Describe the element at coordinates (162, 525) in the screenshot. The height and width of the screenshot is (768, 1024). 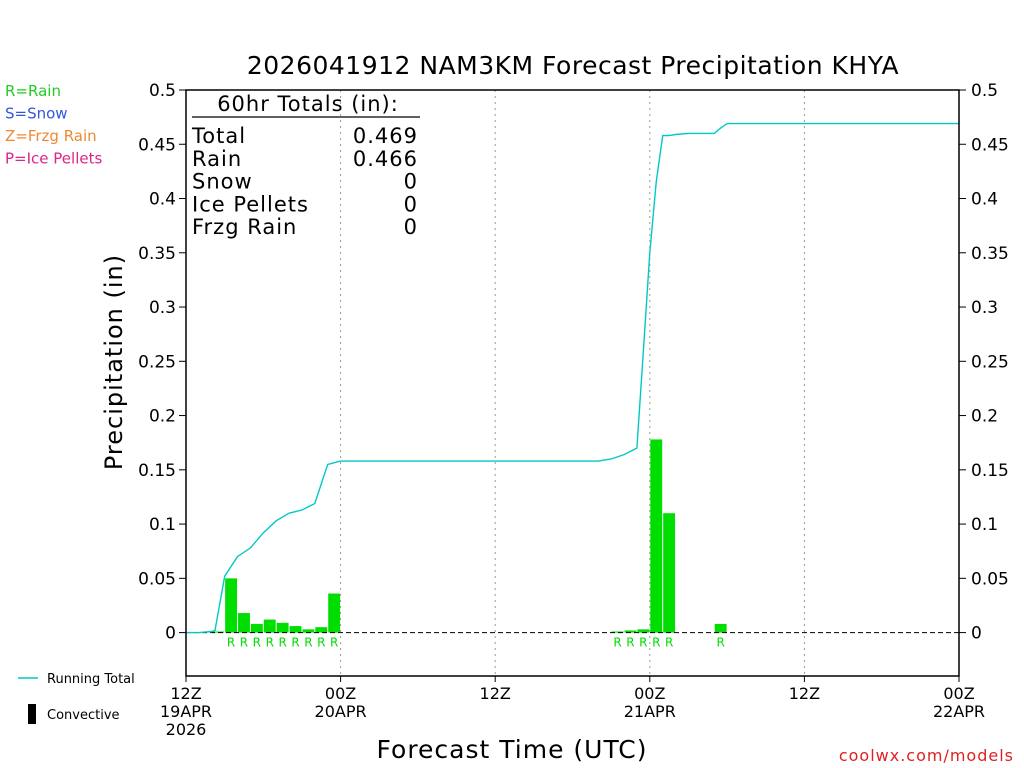
I see `y-tick-label-left: 0.1` at that location.